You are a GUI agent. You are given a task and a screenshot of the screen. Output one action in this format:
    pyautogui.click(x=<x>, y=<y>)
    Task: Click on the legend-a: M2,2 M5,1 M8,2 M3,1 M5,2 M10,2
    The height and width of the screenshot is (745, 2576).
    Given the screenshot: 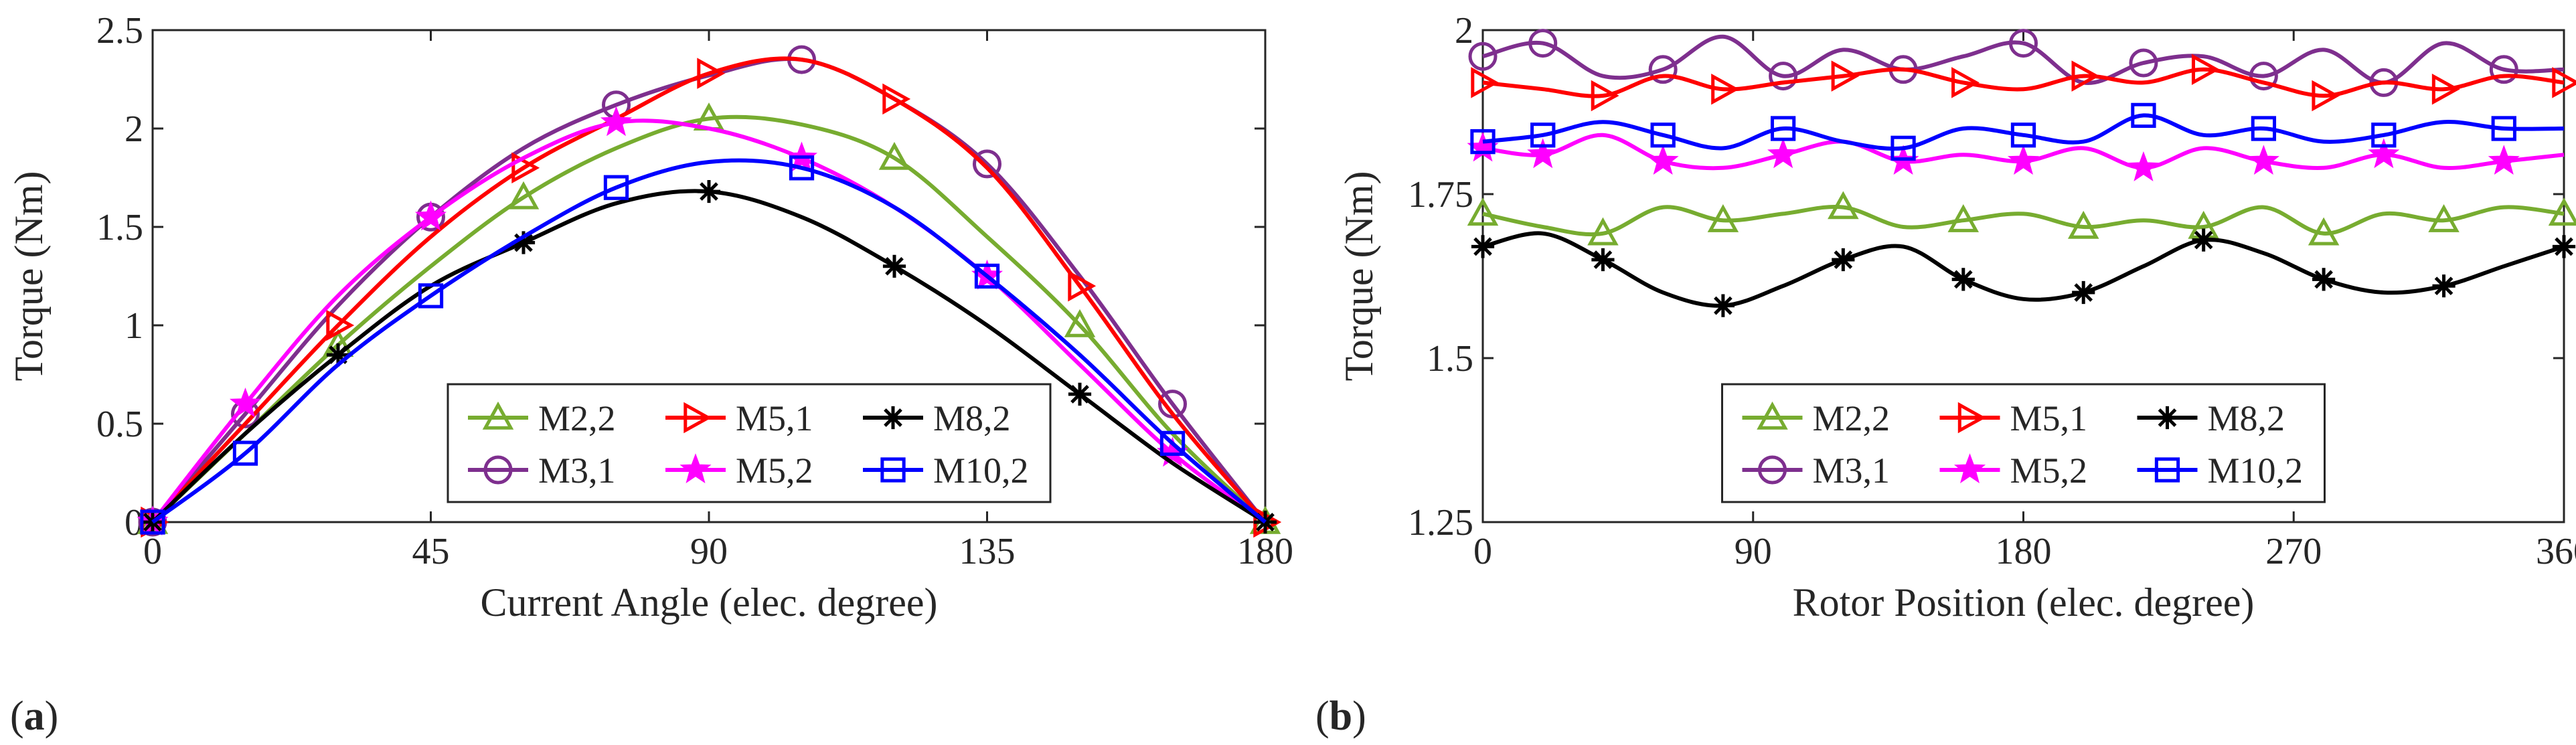 What is the action you would take?
    pyautogui.click(x=750, y=443)
    